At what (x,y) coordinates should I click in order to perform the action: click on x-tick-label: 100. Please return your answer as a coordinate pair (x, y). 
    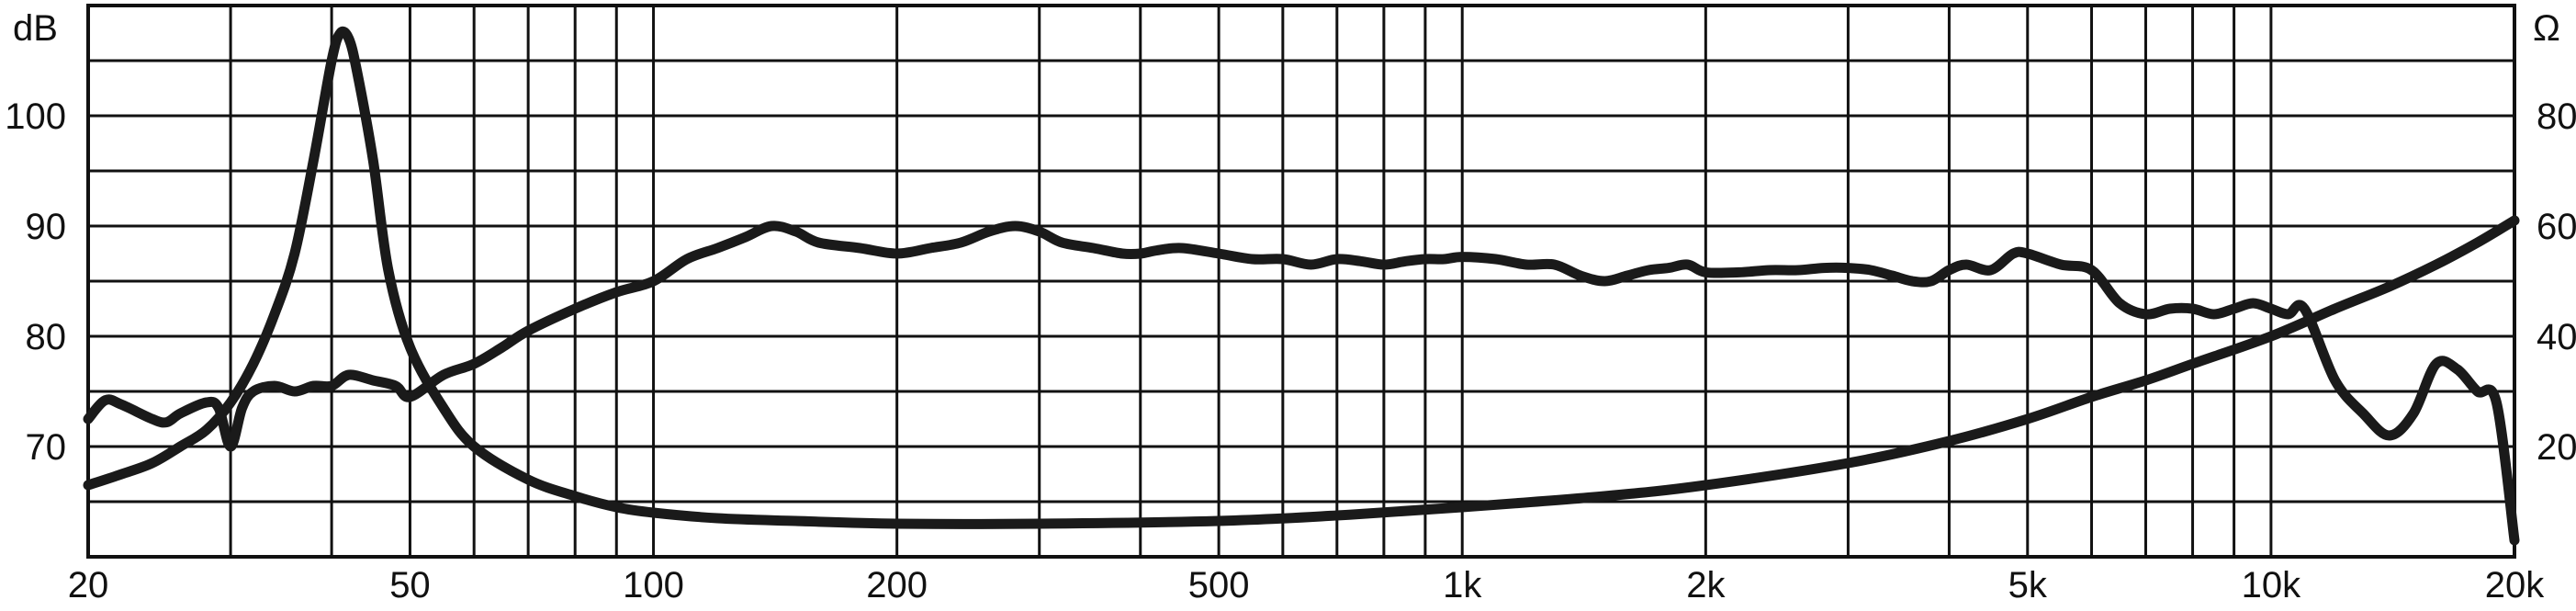
    Looking at the image, I should click on (653, 585).